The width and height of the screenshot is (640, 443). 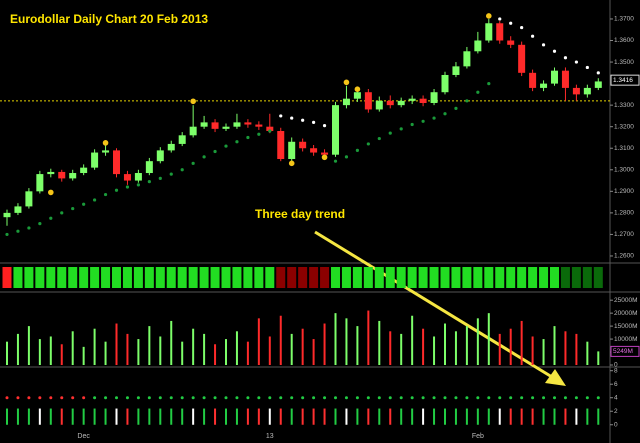 I want to click on chart-title: Eurodollar Daily Chart 20 Feb 2013, so click(x=109, y=19).